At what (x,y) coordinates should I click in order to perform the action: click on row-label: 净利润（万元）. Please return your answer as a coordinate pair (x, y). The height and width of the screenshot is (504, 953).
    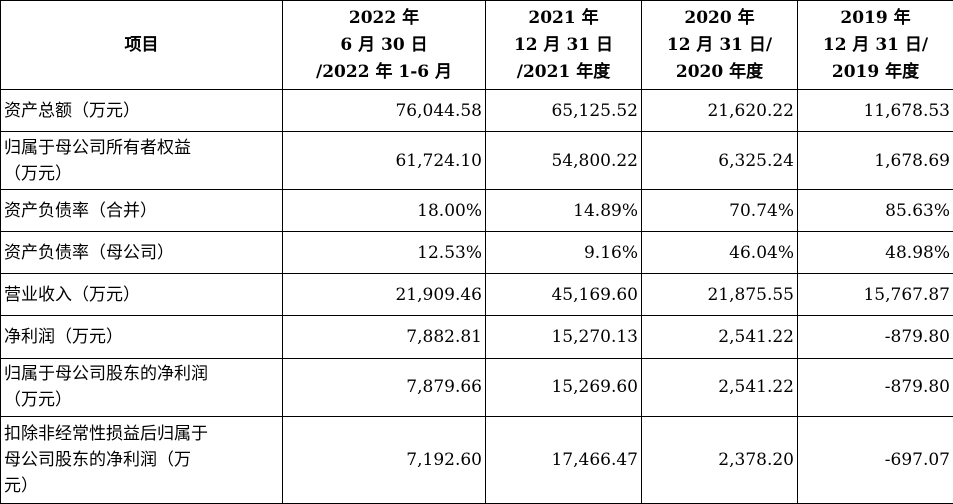
    Looking at the image, I should click on (141, 337).